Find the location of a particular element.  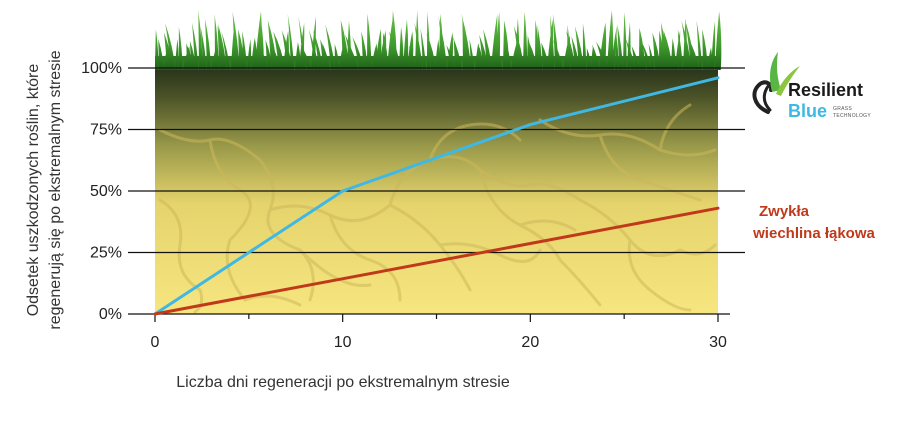

x-tick-label: 20 is located at coordinates (530, 342).